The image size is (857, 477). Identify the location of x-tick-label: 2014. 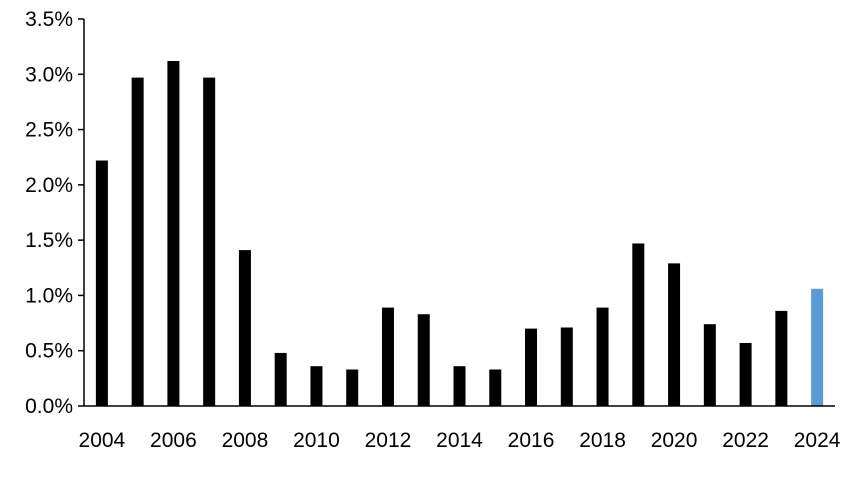
(459, 440).